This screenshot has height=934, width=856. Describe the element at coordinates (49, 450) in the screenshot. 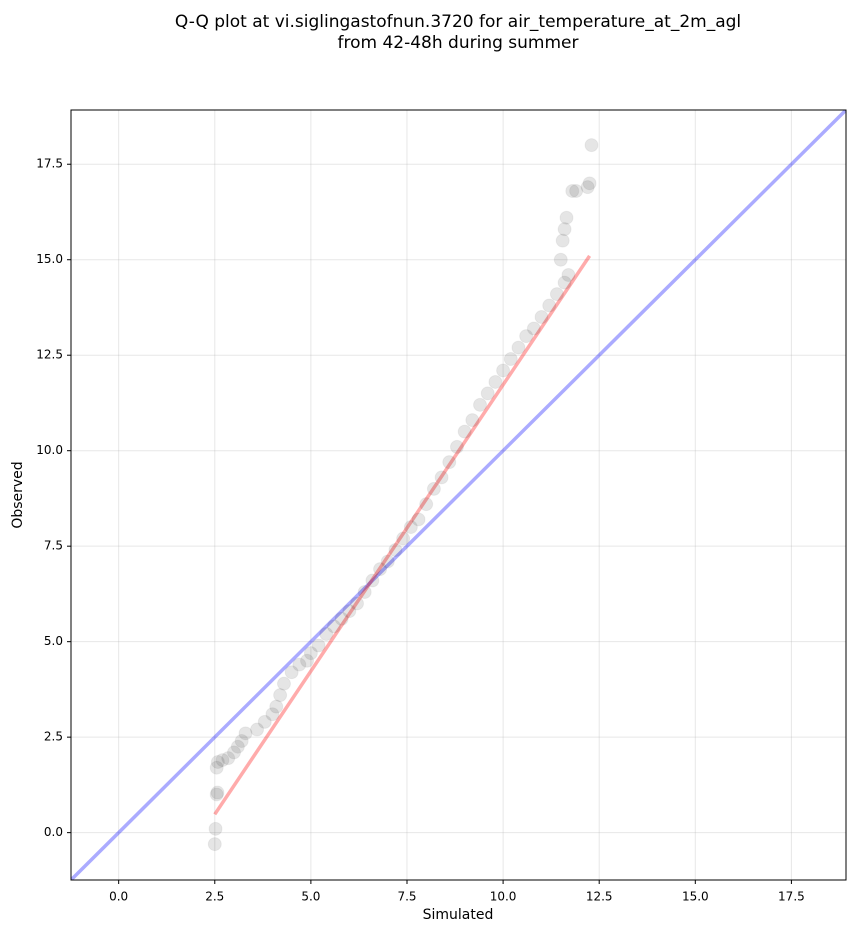

I see `y-tick-label: 10.0` at that location.